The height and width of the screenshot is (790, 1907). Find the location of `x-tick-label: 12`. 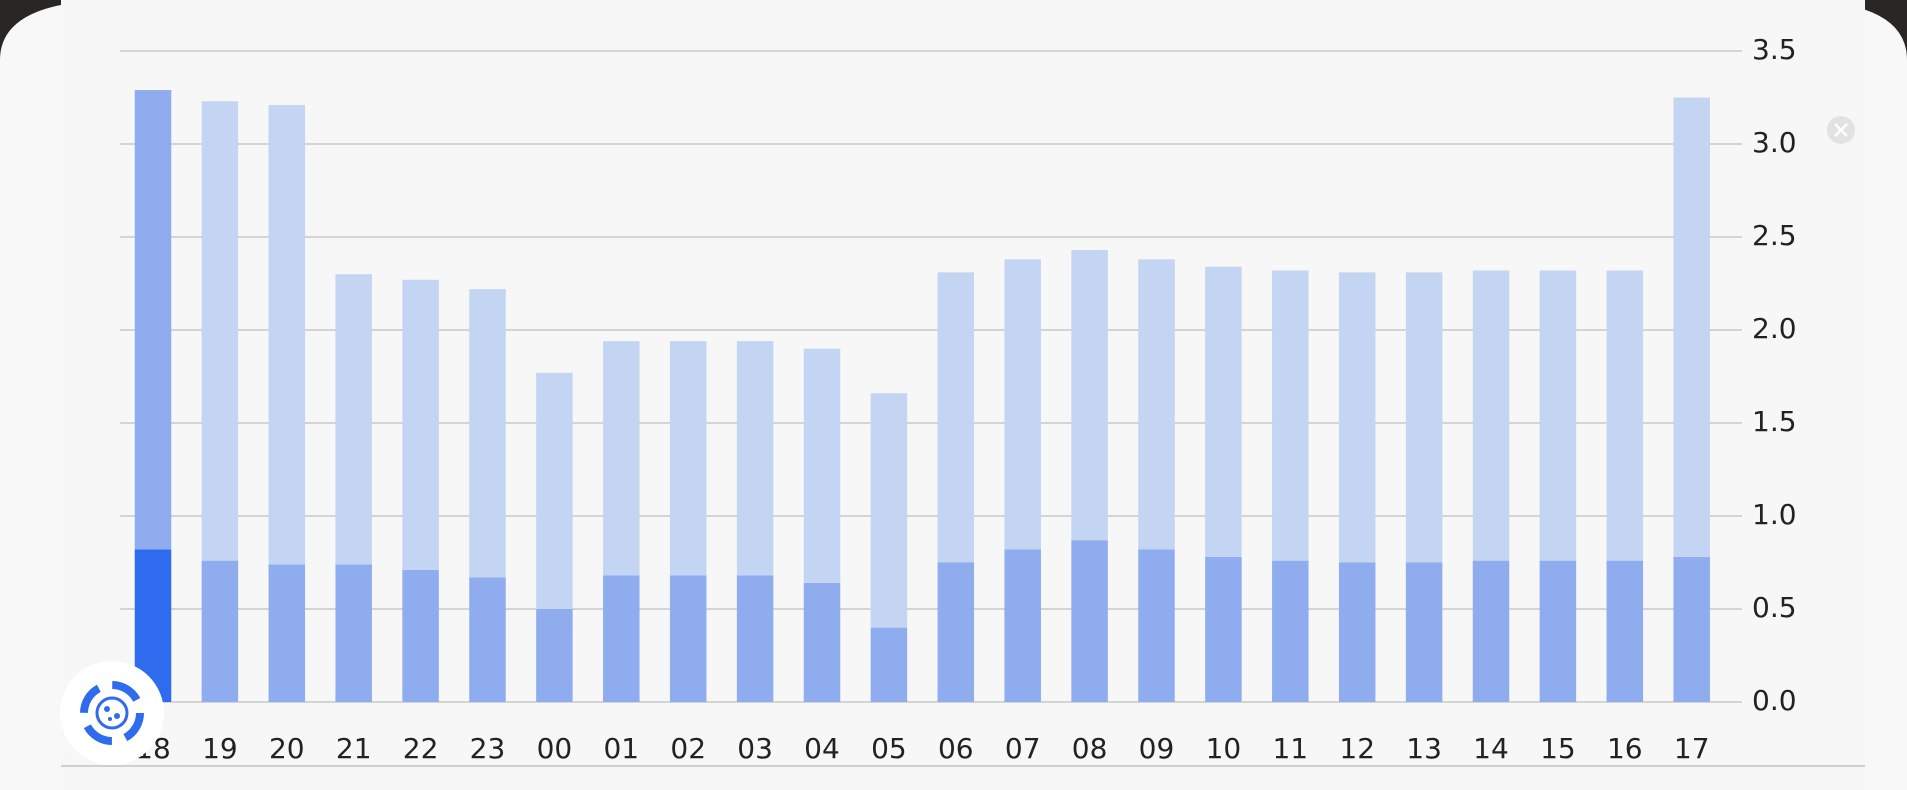

x-tick-label: 12 is located at coordinates (1357, 748).